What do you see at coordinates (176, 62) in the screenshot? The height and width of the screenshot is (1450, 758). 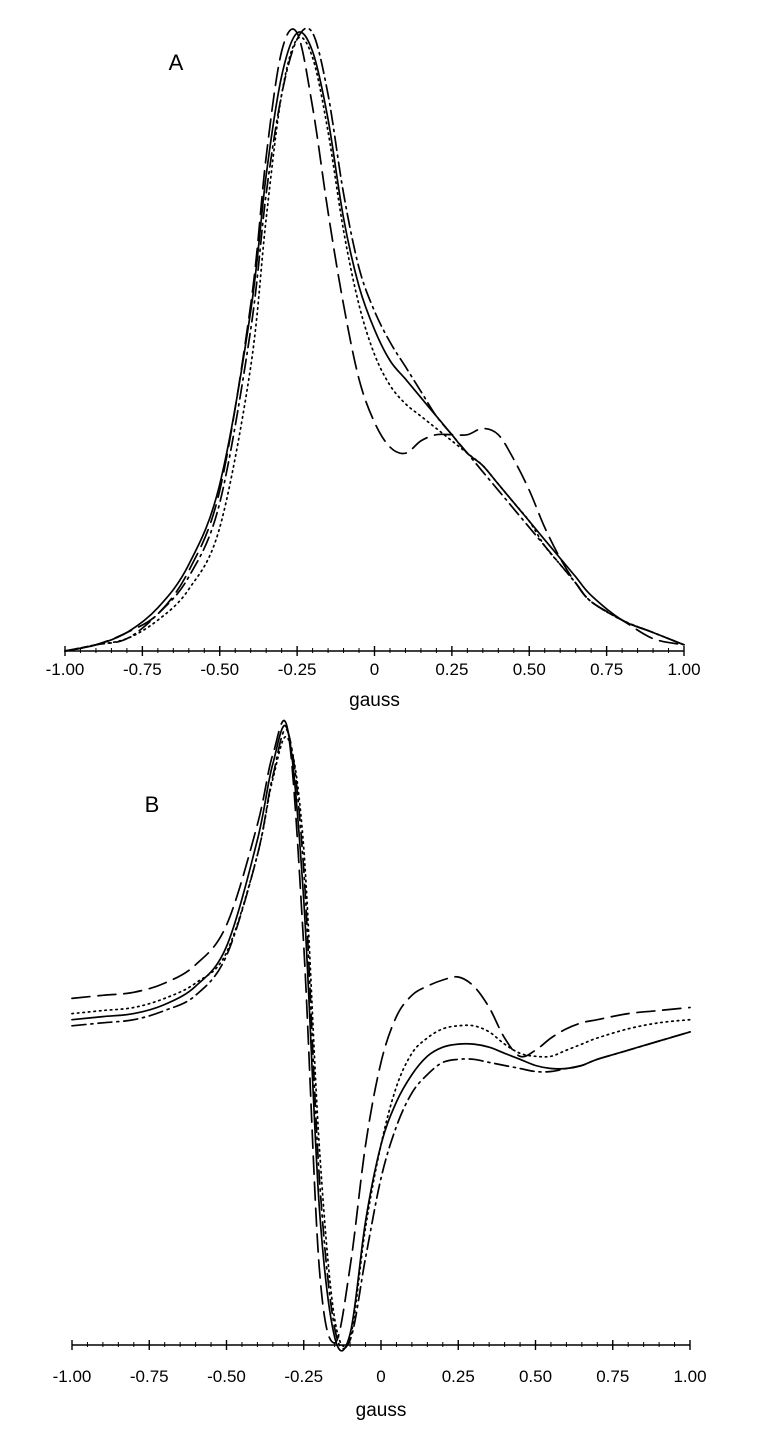 I see `panel-label: A` at bounding box center [176, 62].